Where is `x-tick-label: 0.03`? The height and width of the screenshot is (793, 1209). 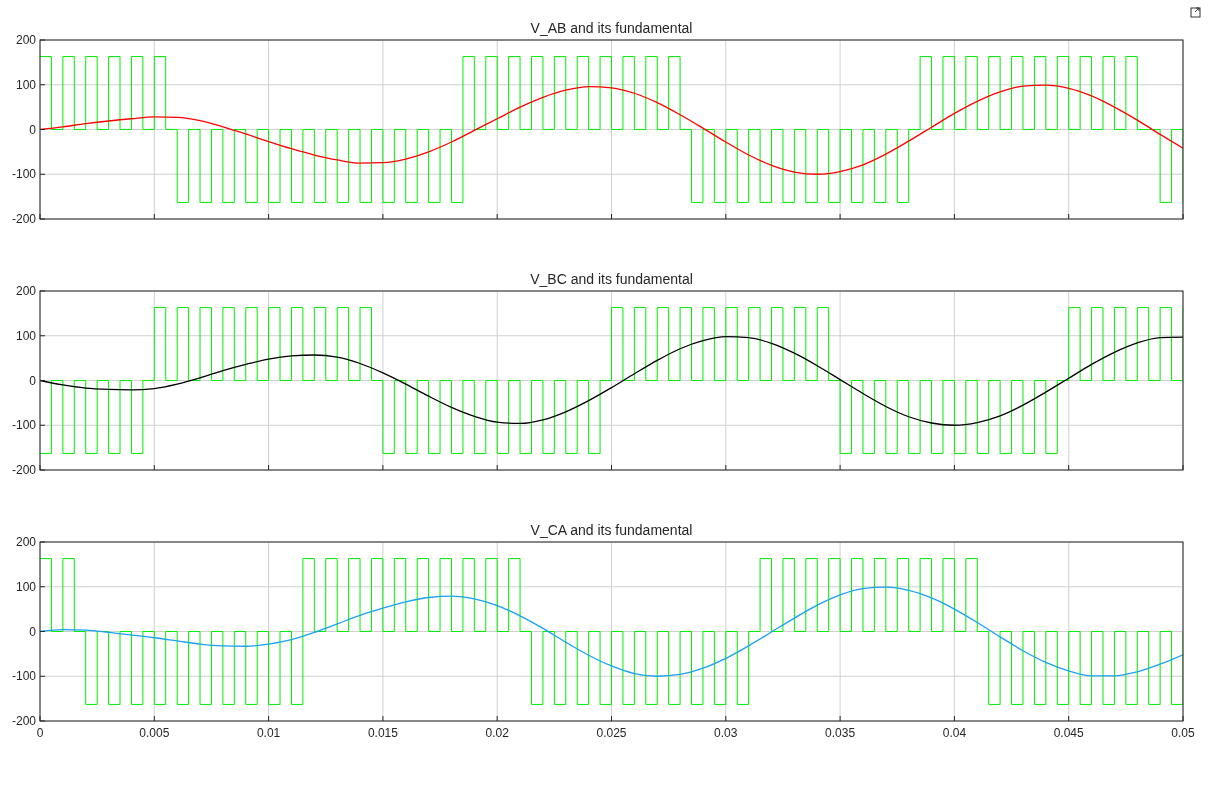 x-tick-label: 0.03 is located at coordinates (726, 733).